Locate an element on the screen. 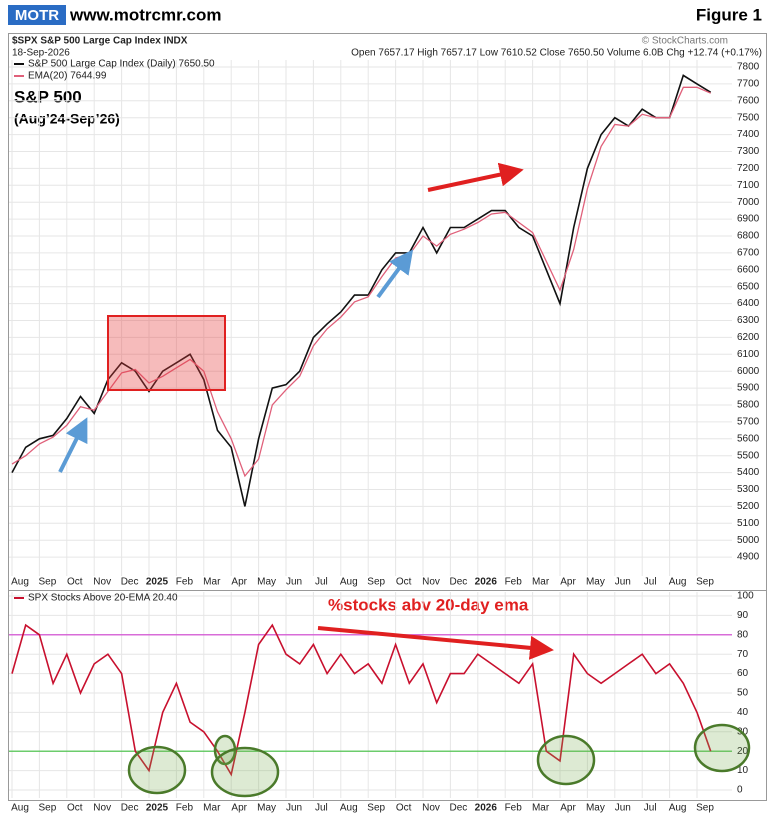 The height and width of the screenshot is (819, 774). y-tick-label: 7000 is located at coordinates (748, 202).